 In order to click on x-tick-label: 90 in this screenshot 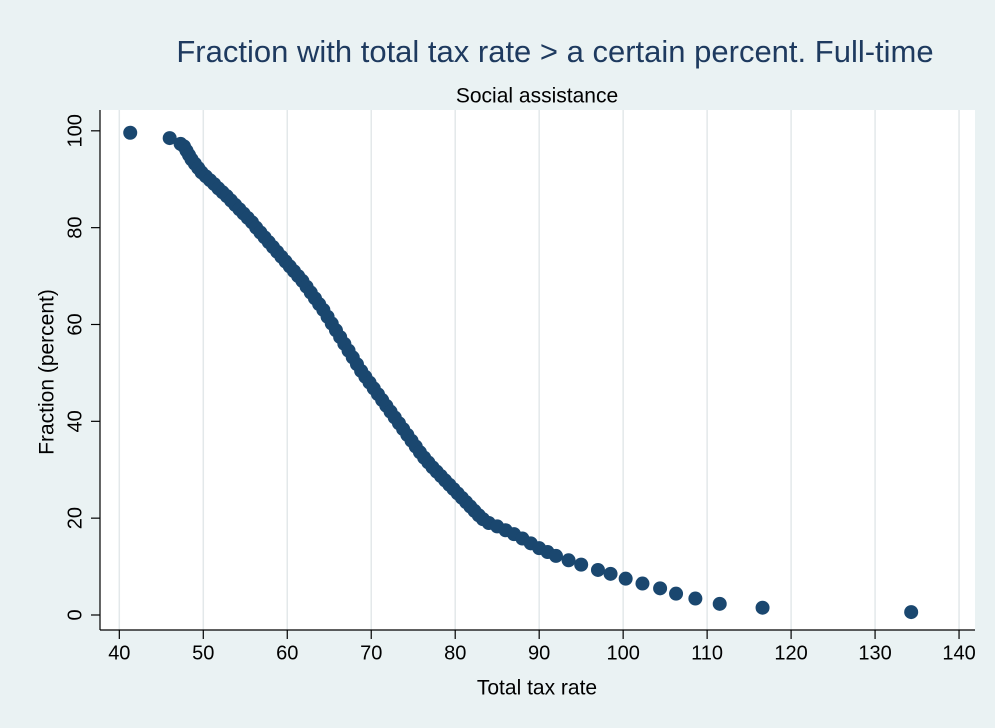, I will do `click(539, 653)`.